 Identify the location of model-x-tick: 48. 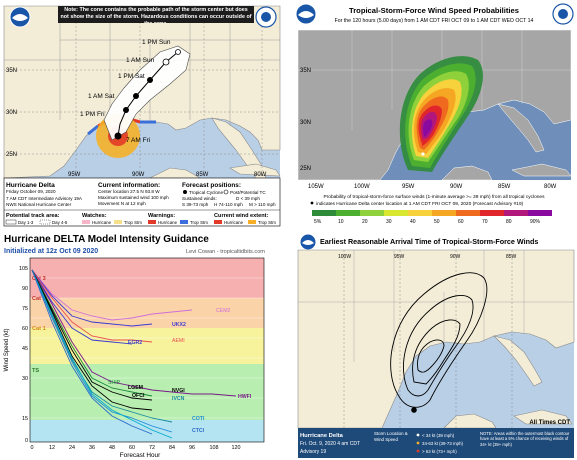
(112, 448).